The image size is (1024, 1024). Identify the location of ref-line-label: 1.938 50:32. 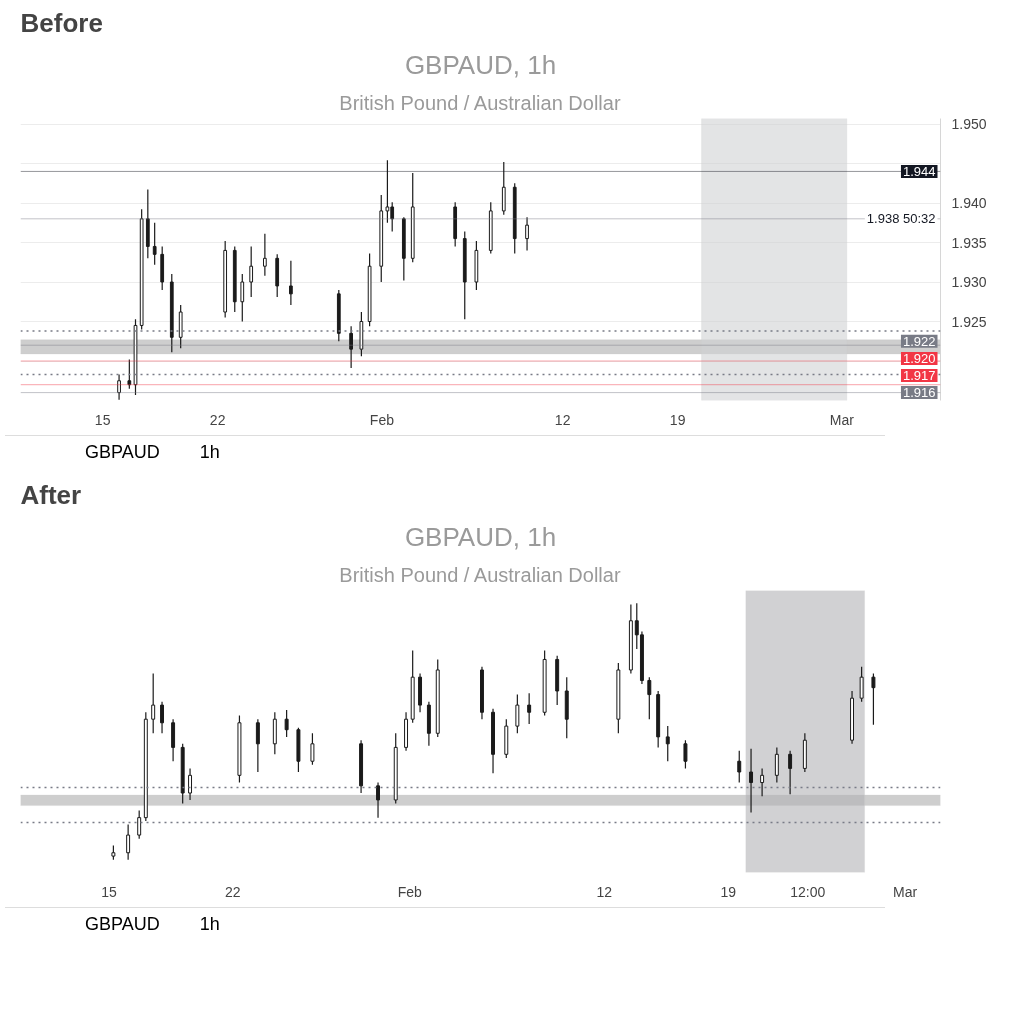
(901, 219).